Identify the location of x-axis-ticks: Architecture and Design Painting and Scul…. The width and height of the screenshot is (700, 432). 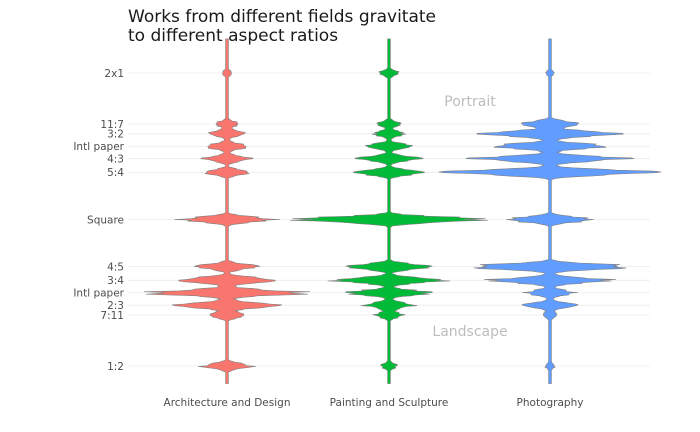
(374, 403).